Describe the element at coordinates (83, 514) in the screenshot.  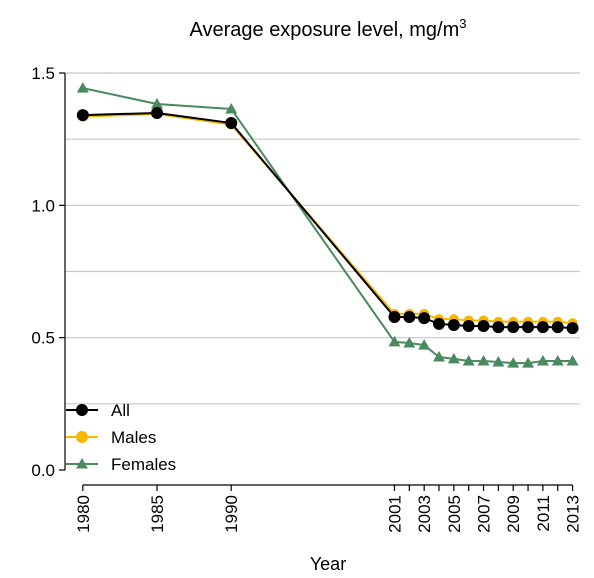
I see `x-tick-label: 1980` at that location.